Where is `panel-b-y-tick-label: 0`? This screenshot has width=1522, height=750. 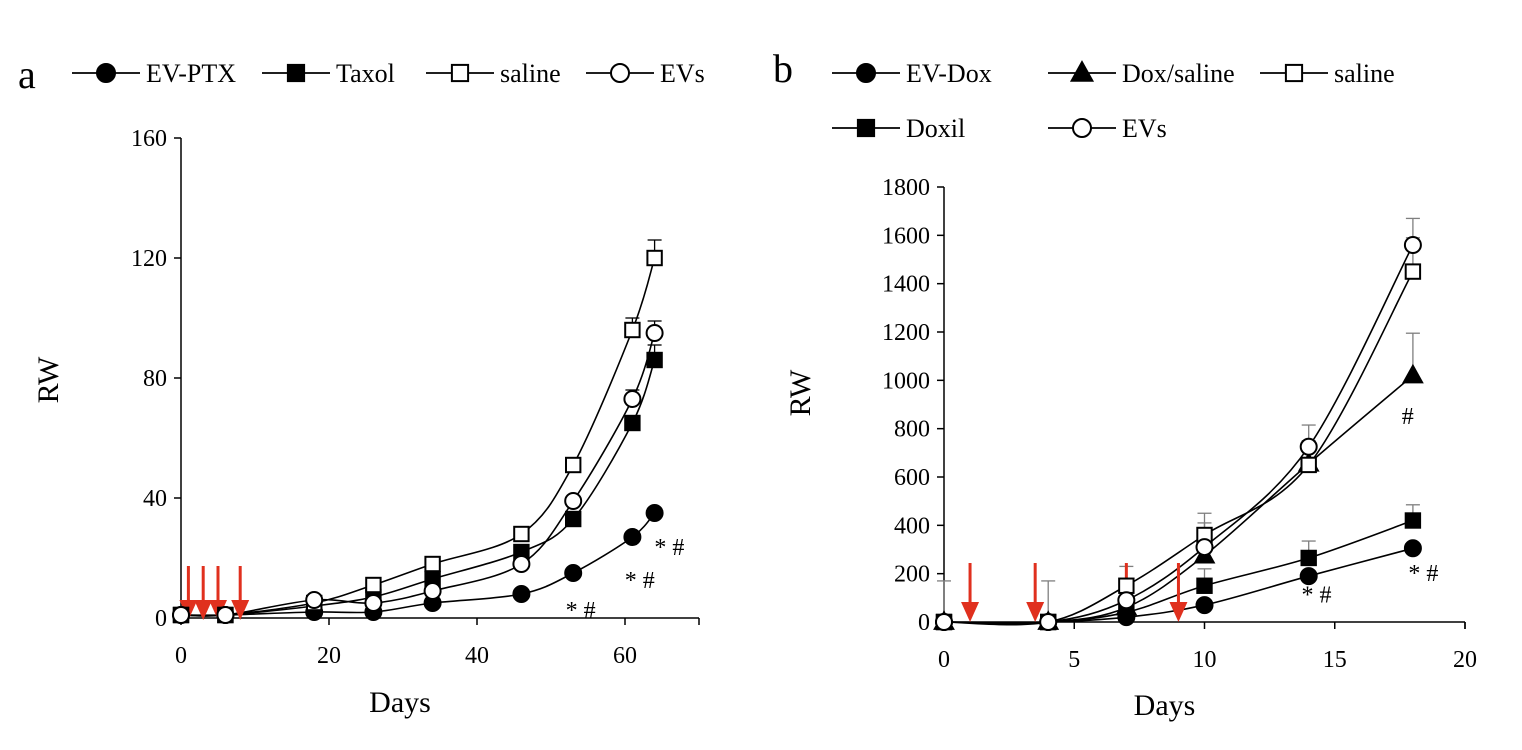
panel-b-y-tick-label: 0 is located at coordinates (924, 623).